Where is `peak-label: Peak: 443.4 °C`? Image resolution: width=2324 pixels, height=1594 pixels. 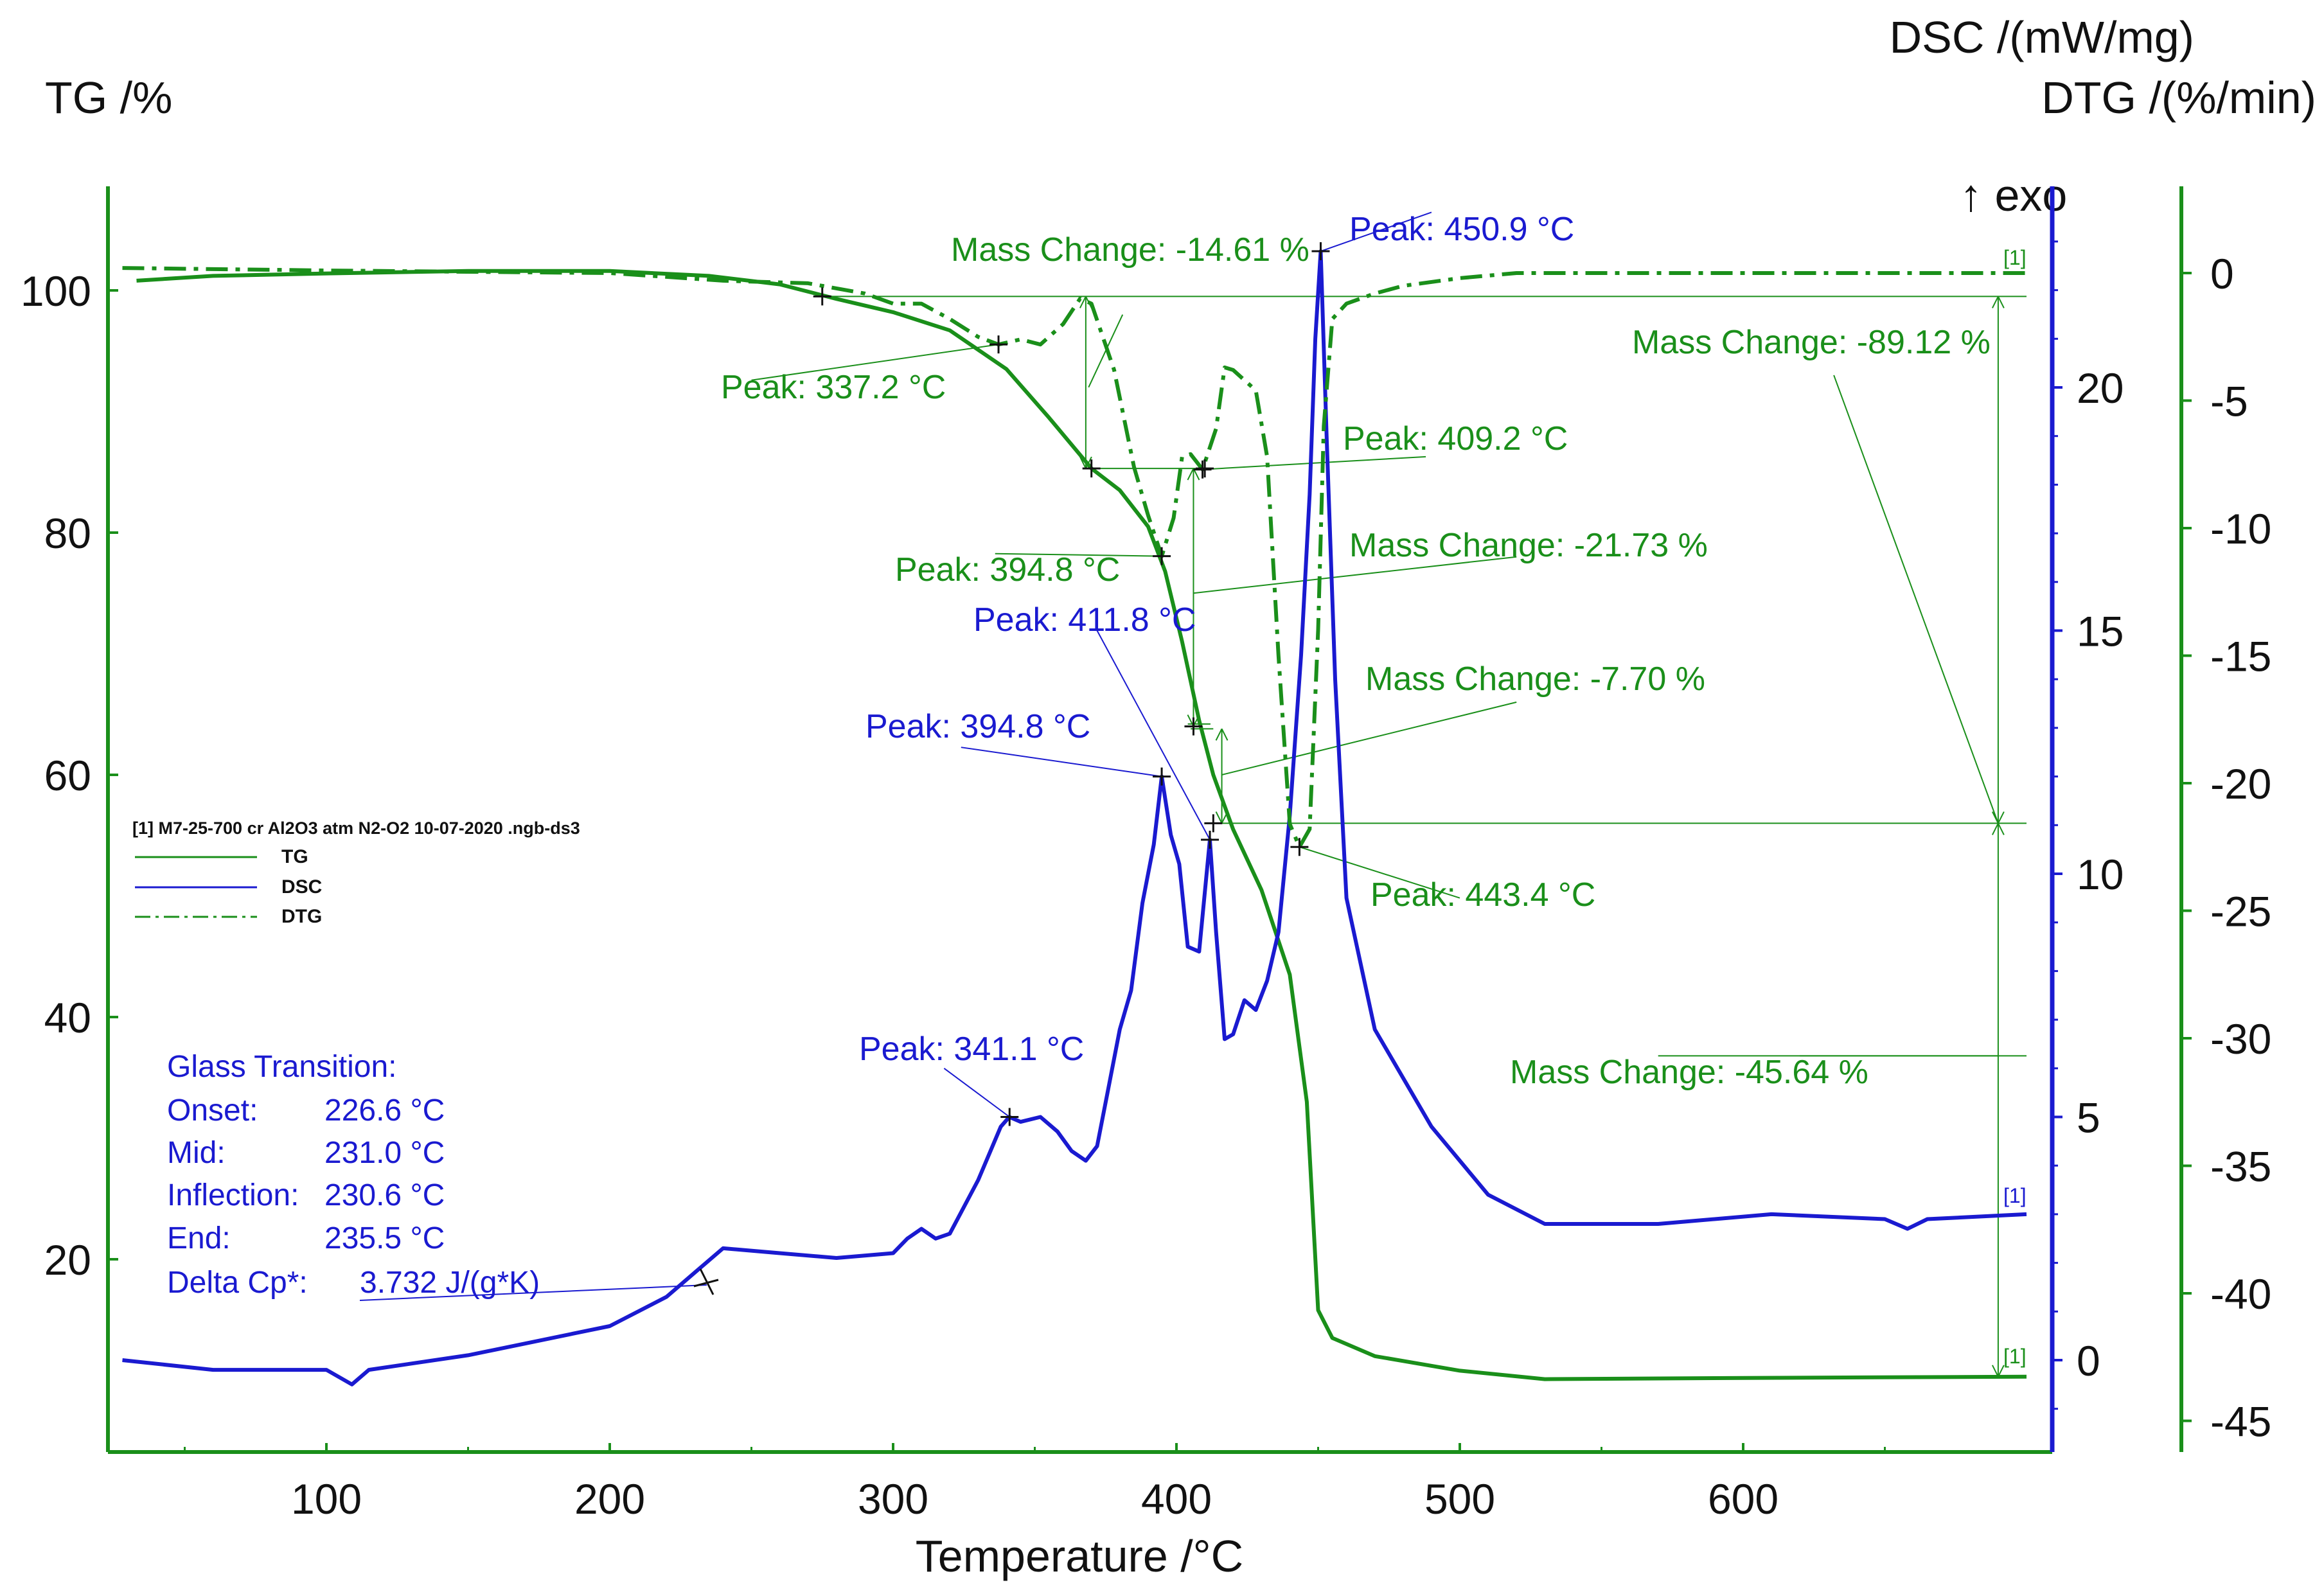
peak-label: Peak: 443.4 °C is located at coordinates (1483, 895).